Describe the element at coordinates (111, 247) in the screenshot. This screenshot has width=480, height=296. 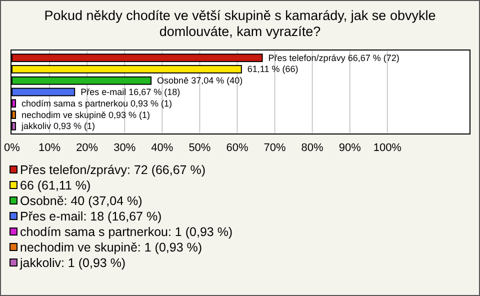
I see `text: nechodim ve skupině: 1 (0,93 %)` at that location.